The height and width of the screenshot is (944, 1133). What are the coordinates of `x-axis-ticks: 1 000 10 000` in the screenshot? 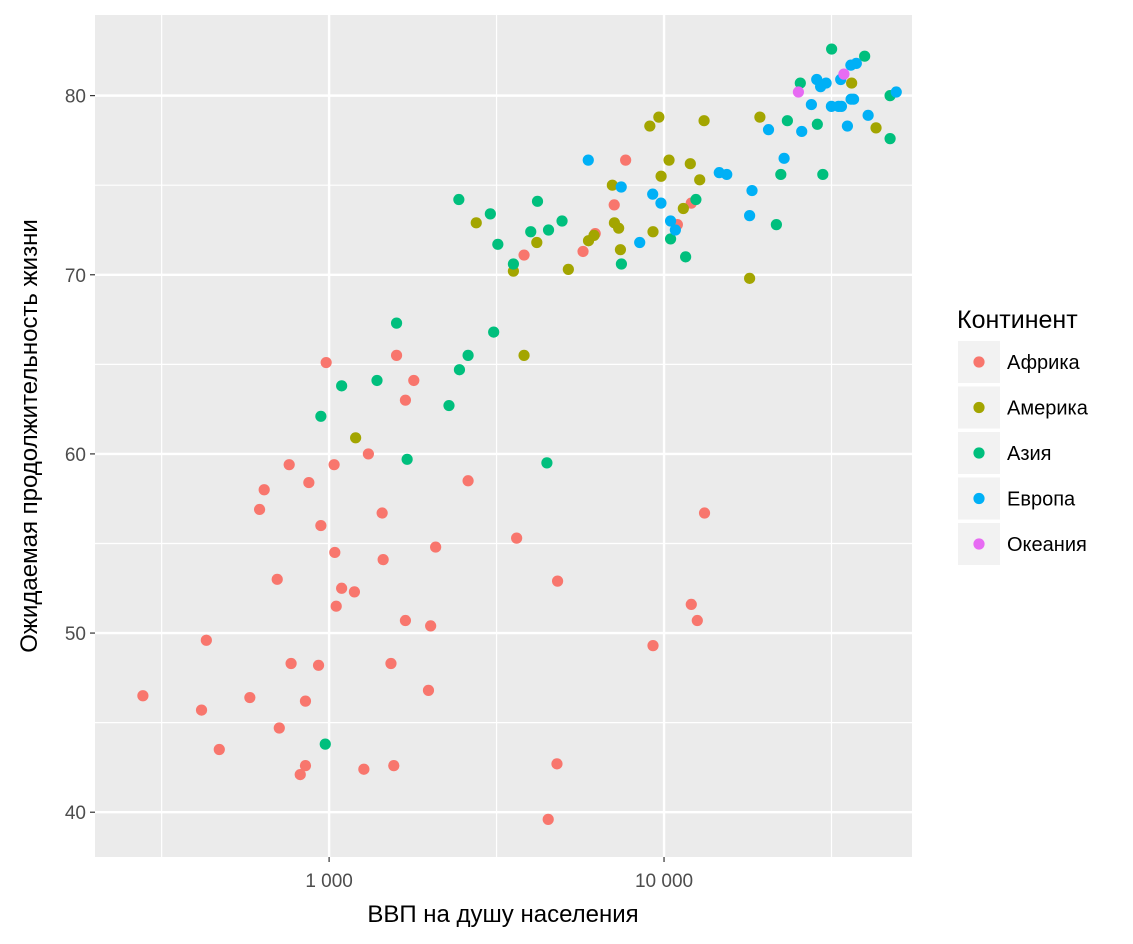 It's located at (499, 874).